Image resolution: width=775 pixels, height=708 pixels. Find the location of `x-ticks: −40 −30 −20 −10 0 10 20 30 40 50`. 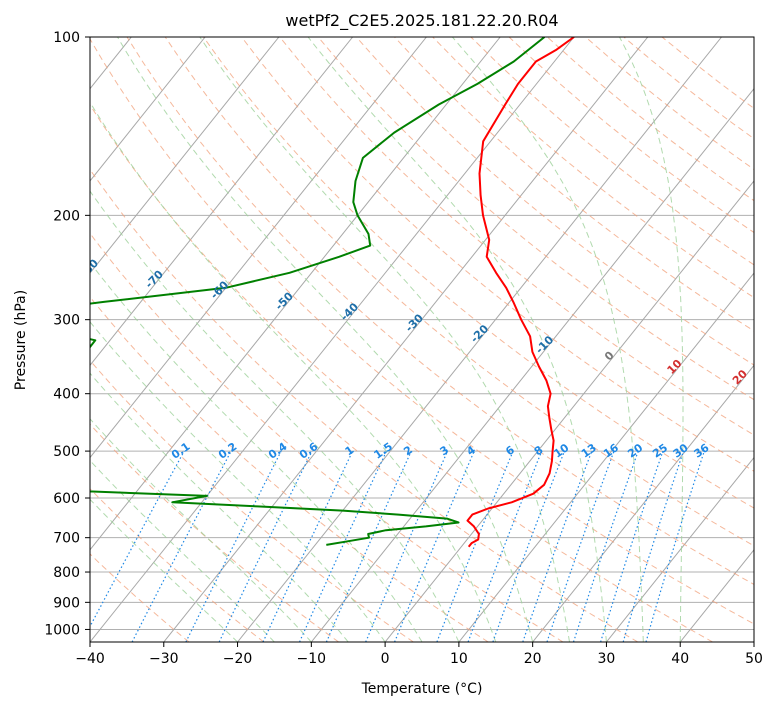

x-ticks: −40 −30 −20 −10 0 10 20 30 40 50 is located at coordinates (419, 654).